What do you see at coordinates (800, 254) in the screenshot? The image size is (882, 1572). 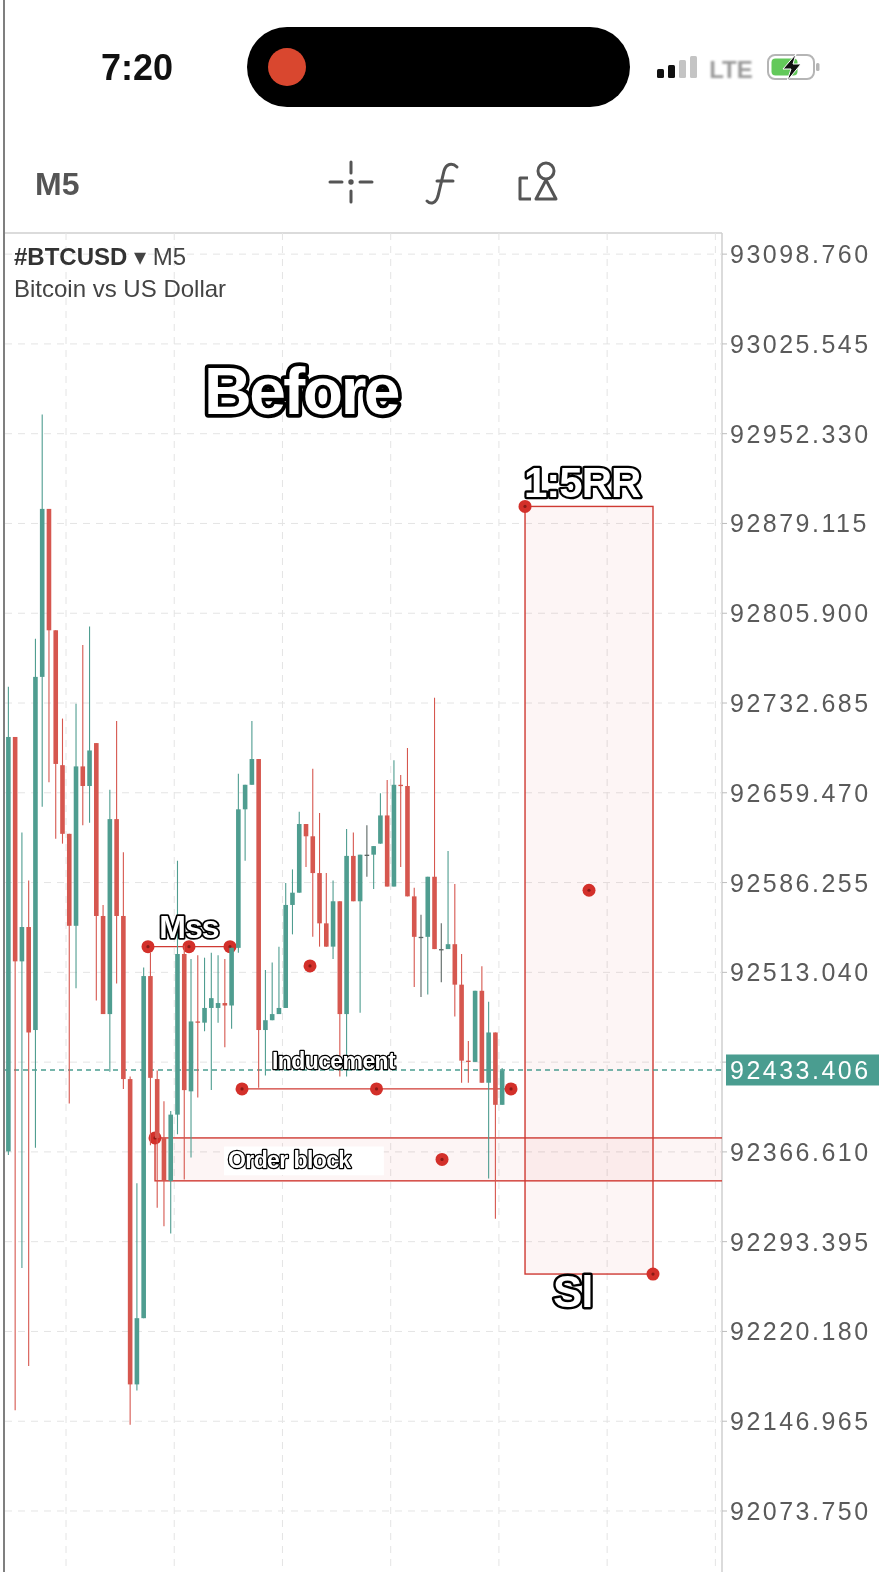 I see `y-tick-label: 93098.760` at bounding box center [800, 254].